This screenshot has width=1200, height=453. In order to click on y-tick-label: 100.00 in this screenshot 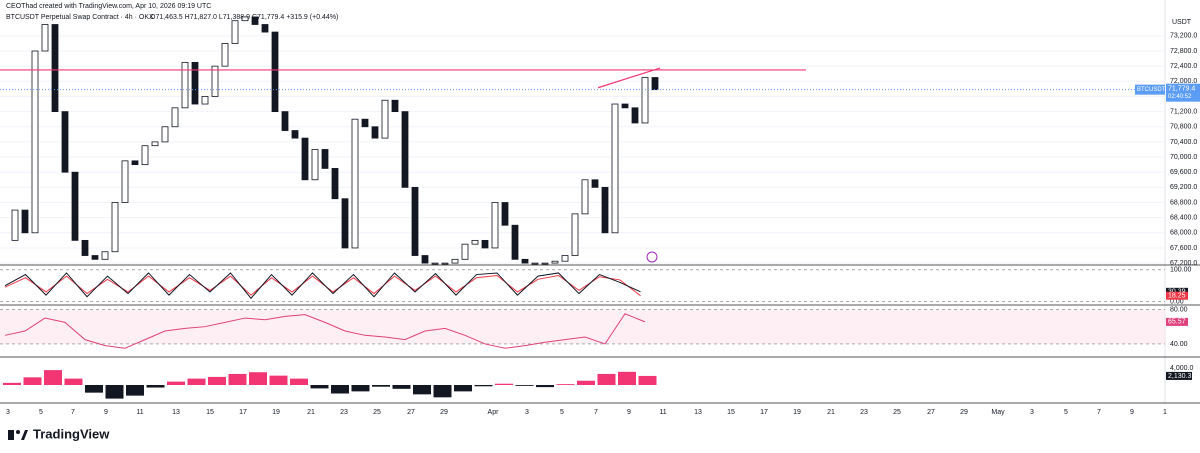, I will do `click(1181, 270)`.